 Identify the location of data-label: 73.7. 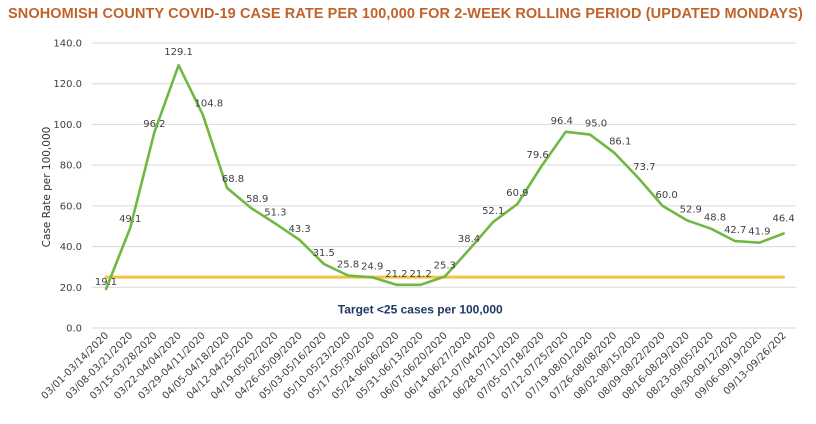
(644, 167).